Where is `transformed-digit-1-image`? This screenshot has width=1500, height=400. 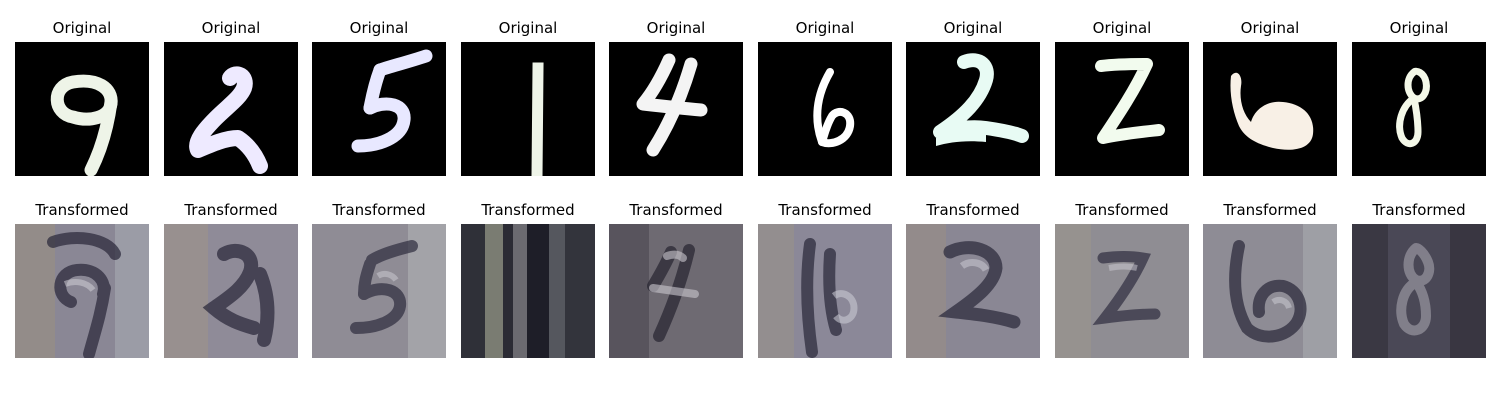 transformed-digit-1-image is located at coordinates (528, 291).